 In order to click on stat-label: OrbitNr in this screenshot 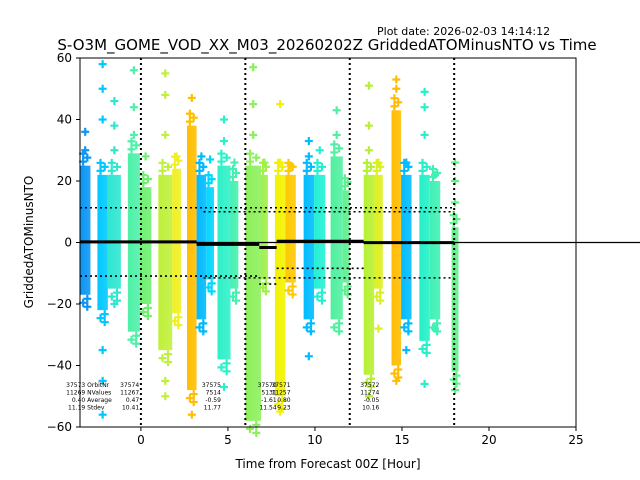, I will do `click(98, 385)`.